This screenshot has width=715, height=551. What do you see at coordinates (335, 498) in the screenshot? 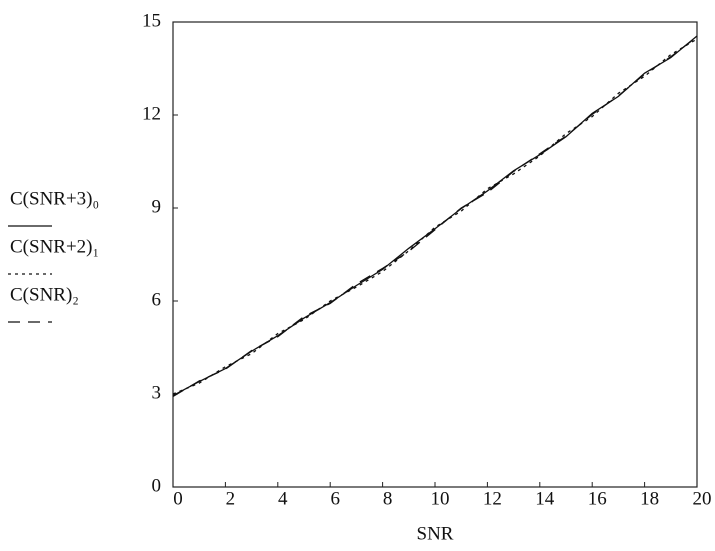
I see `x-tick-label: 6` at bounding box center [335, 498].